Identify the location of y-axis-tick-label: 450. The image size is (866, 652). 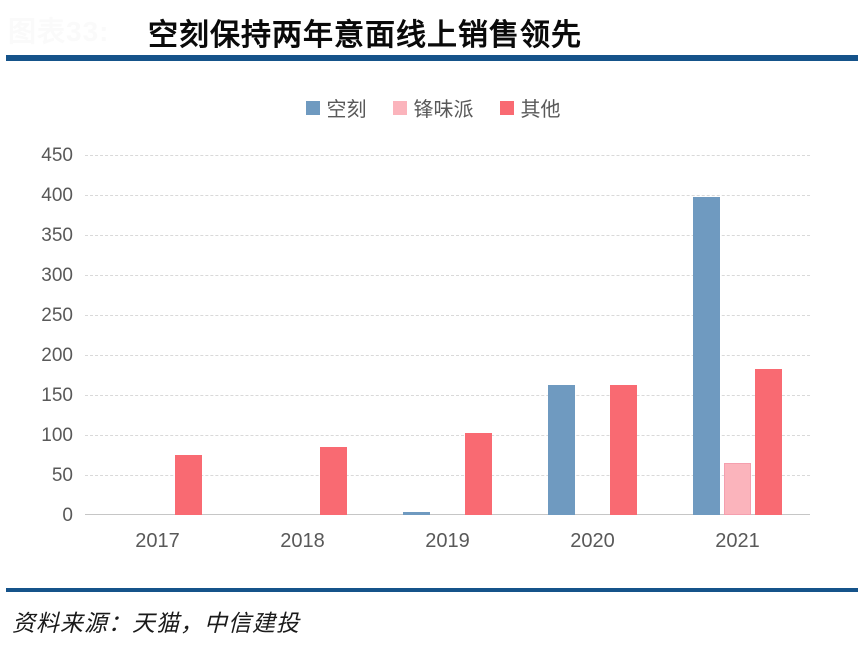
(57, 155).